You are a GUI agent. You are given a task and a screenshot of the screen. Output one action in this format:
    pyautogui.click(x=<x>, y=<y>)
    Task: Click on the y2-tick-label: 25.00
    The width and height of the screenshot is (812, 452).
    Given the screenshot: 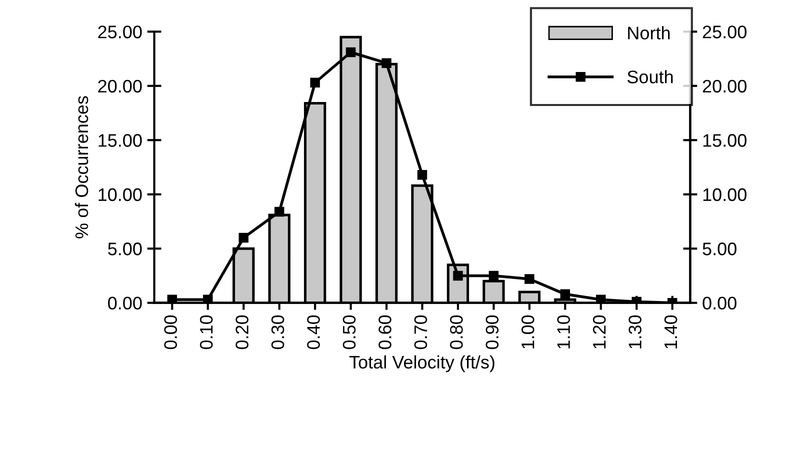 What is the action you would take?
    pyautogui.click(x=724, y=32)
    